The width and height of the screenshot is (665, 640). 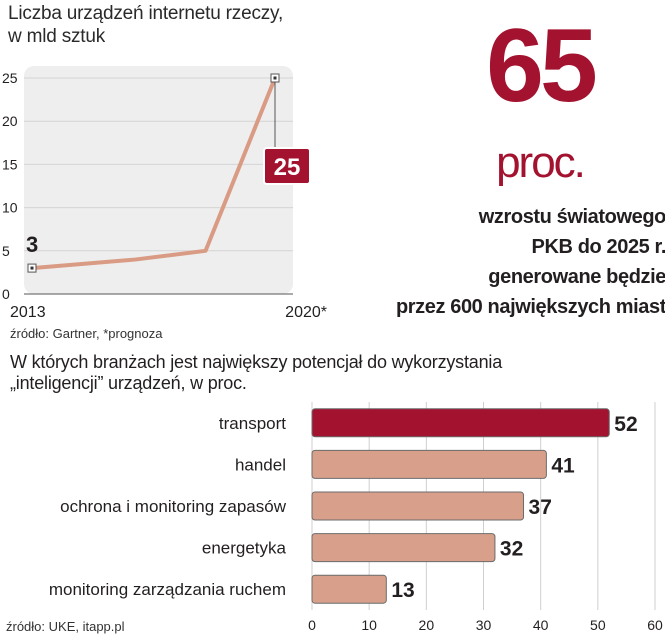 I want to click on stat-line-3: generowane będzie, so click(x=576, y=277).